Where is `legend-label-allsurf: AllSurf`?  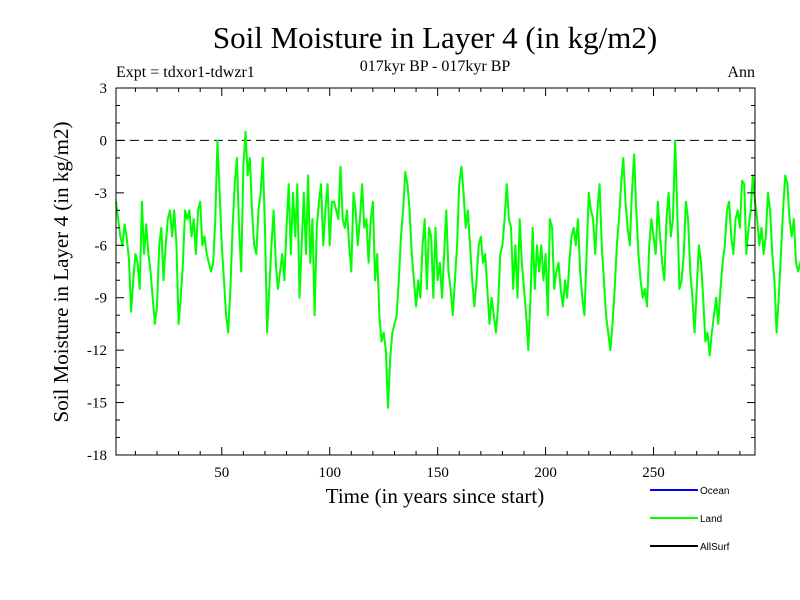 legend-label-allsurf: AllSurf is located at coordinates (715, 547).